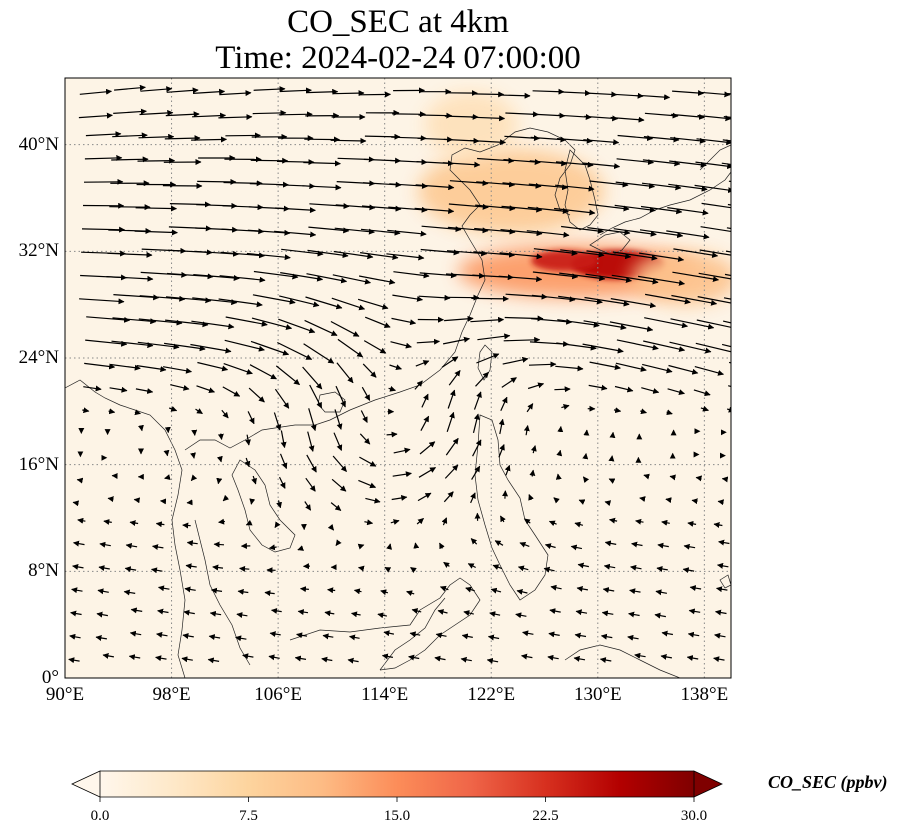  I want to click on lon-label: 138°E, so click(704, 694).